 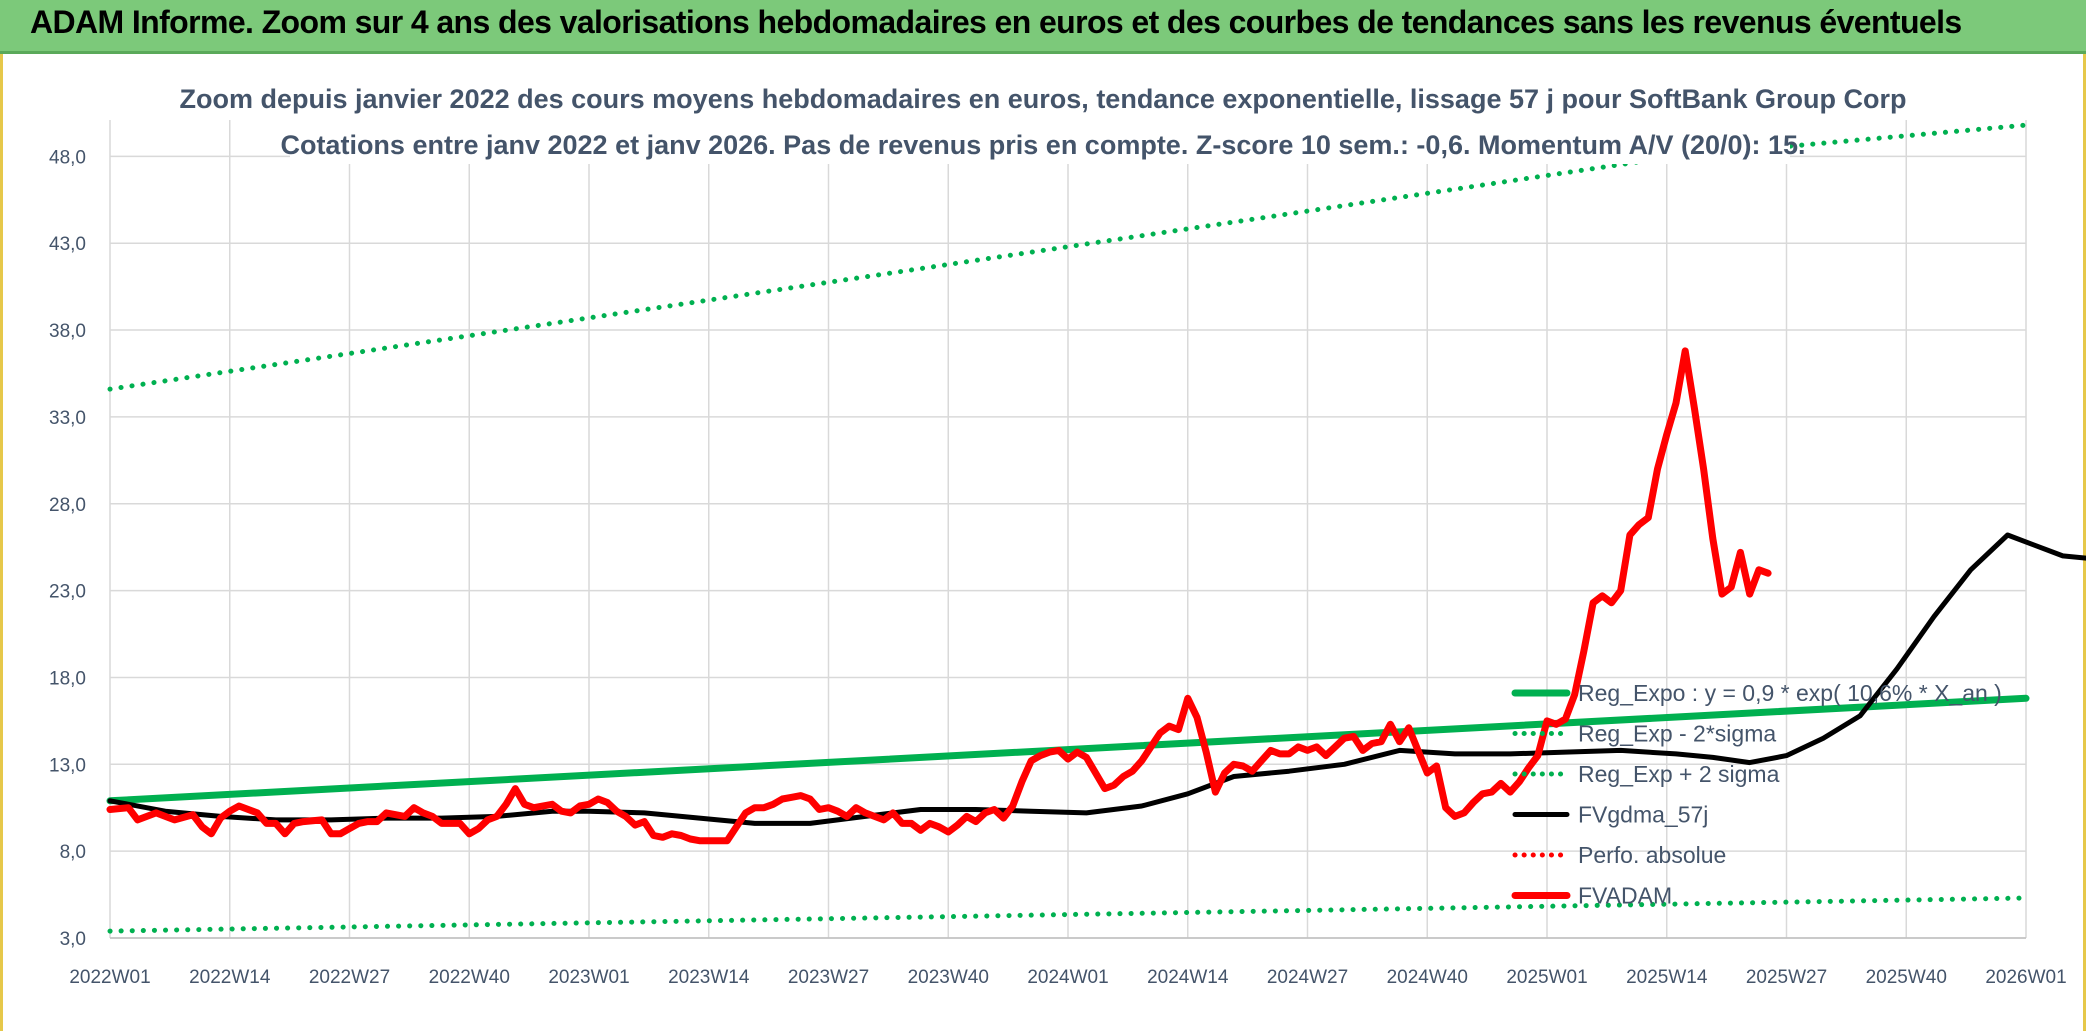 I want to click on x-tick-label: 2023W27, so click(x=828, y=977).